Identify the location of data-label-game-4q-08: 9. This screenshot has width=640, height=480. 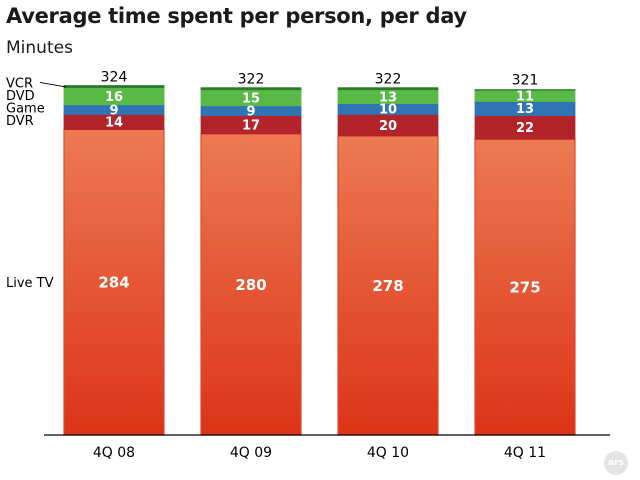
(113, 110).